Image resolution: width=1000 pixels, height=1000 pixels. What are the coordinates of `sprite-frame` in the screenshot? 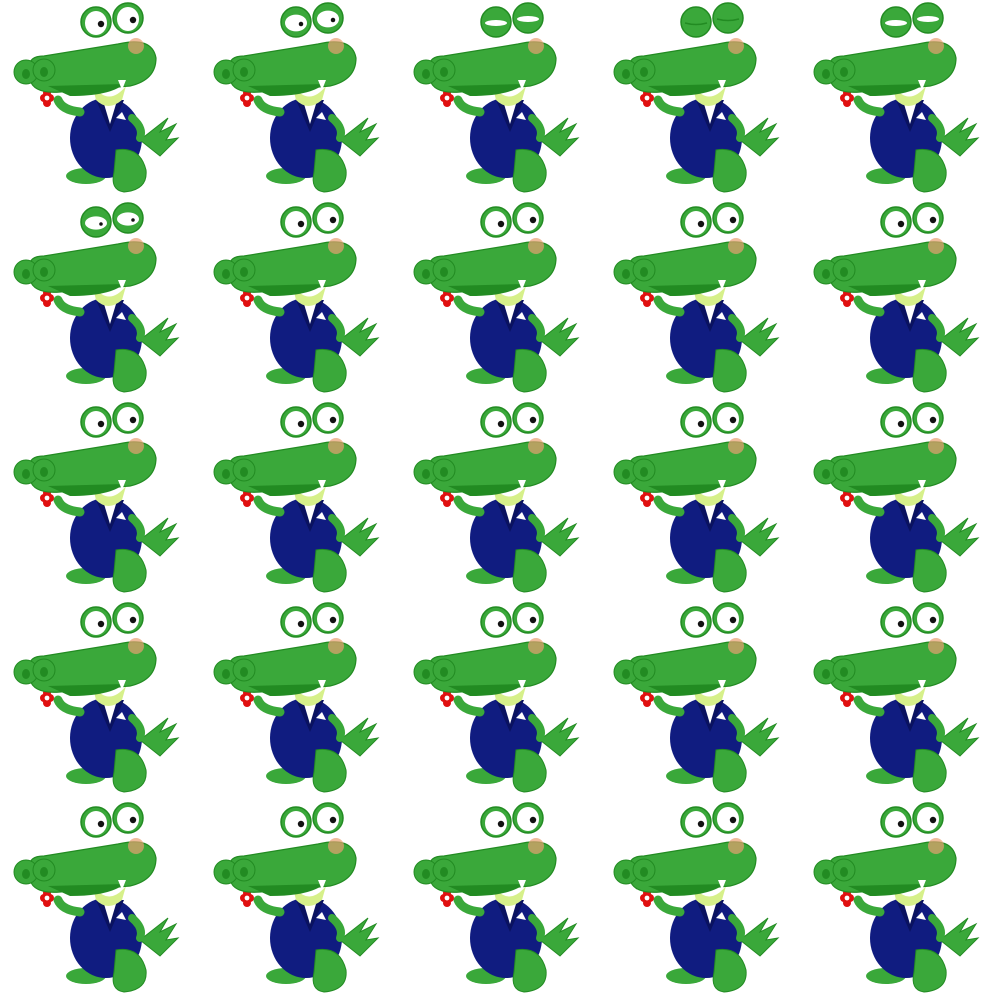 It's located at (500, 300).